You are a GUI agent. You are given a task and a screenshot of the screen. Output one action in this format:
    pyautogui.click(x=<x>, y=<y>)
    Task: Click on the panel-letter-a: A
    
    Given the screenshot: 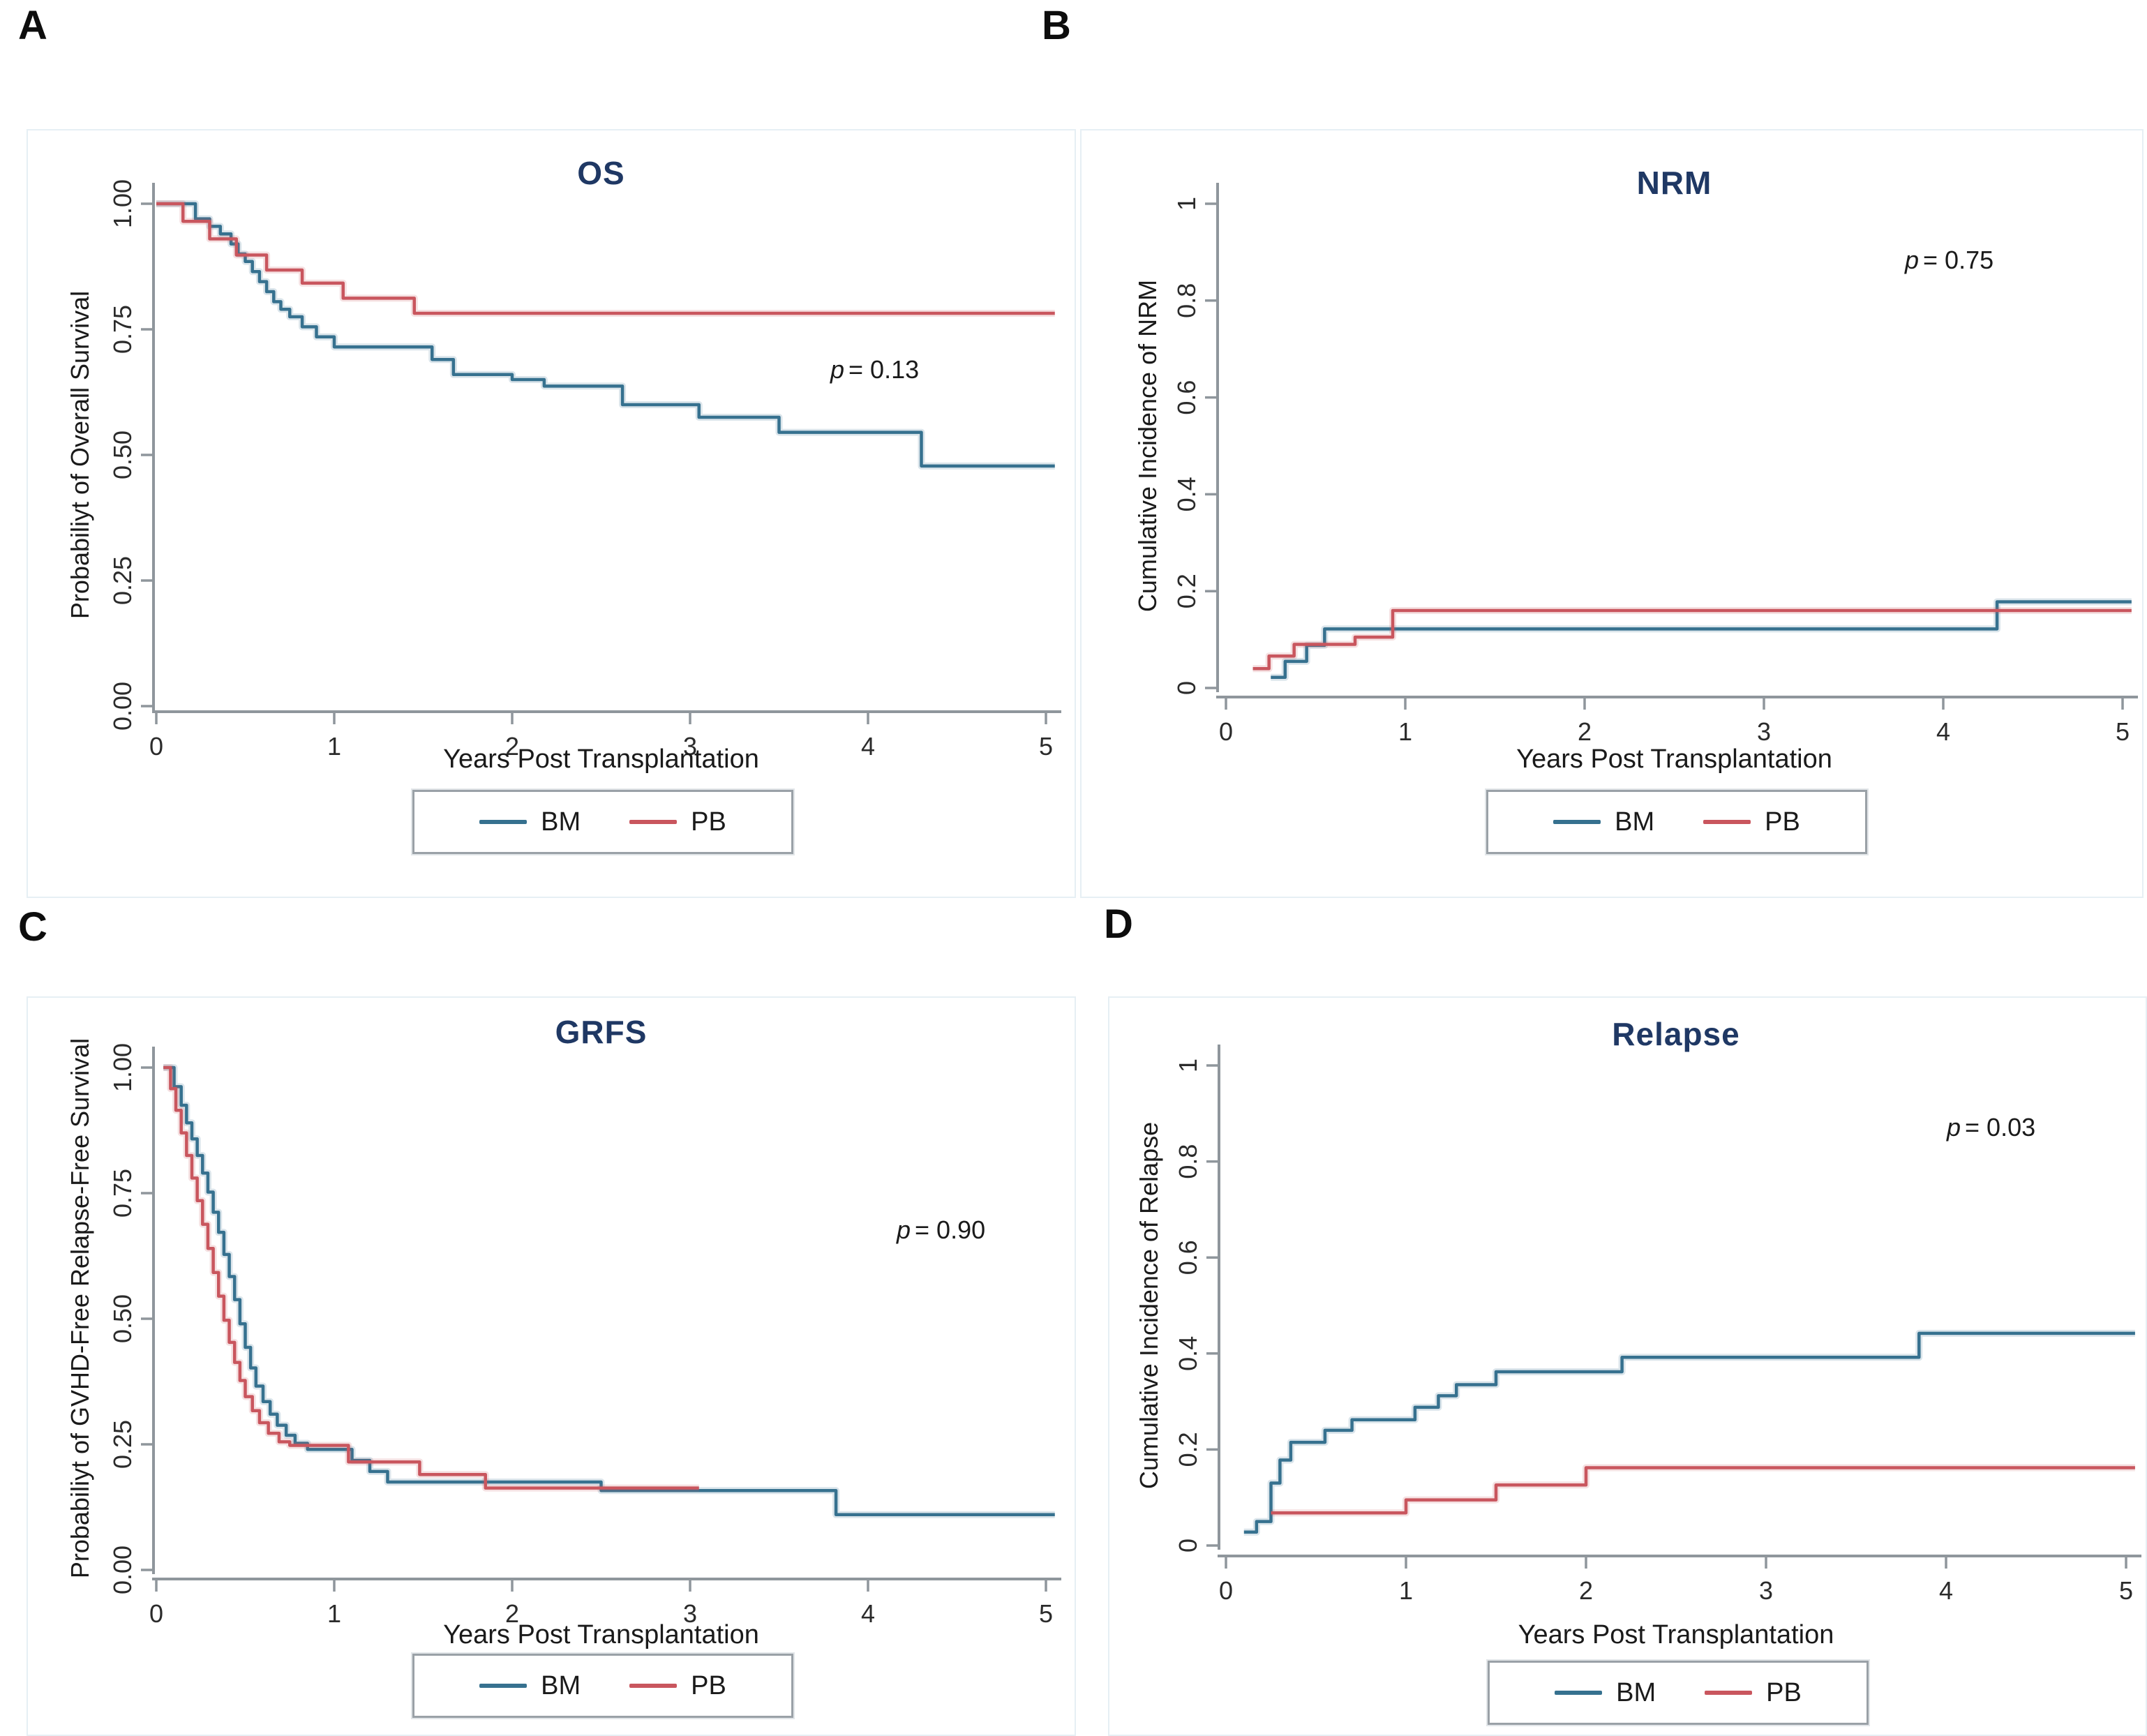 What is the action you would take?
    pyautogui.click(x=32, y=25)
    